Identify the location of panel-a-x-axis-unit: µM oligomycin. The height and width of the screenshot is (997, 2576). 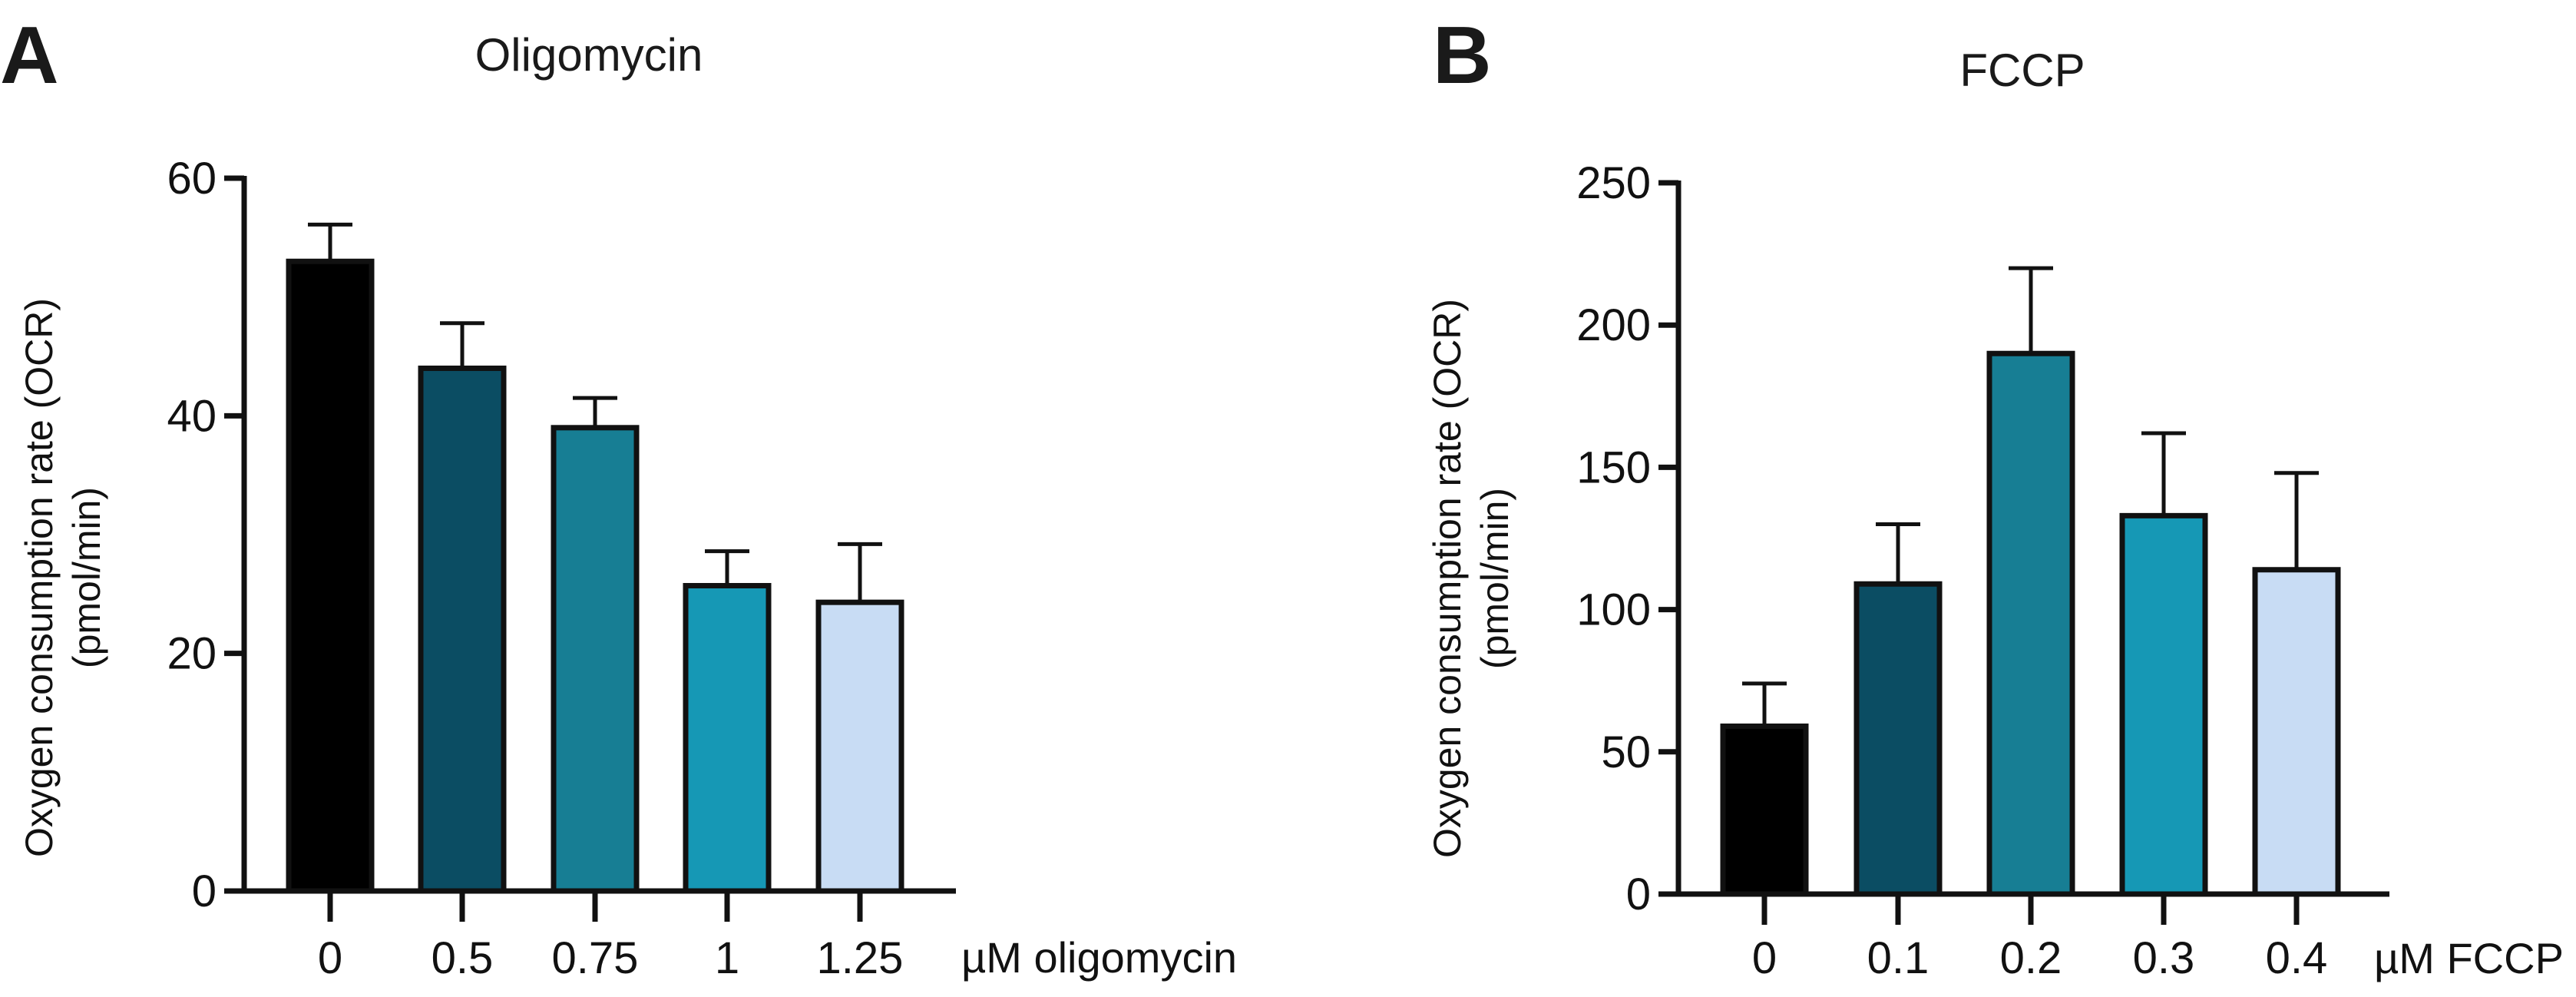
(1099, 957).